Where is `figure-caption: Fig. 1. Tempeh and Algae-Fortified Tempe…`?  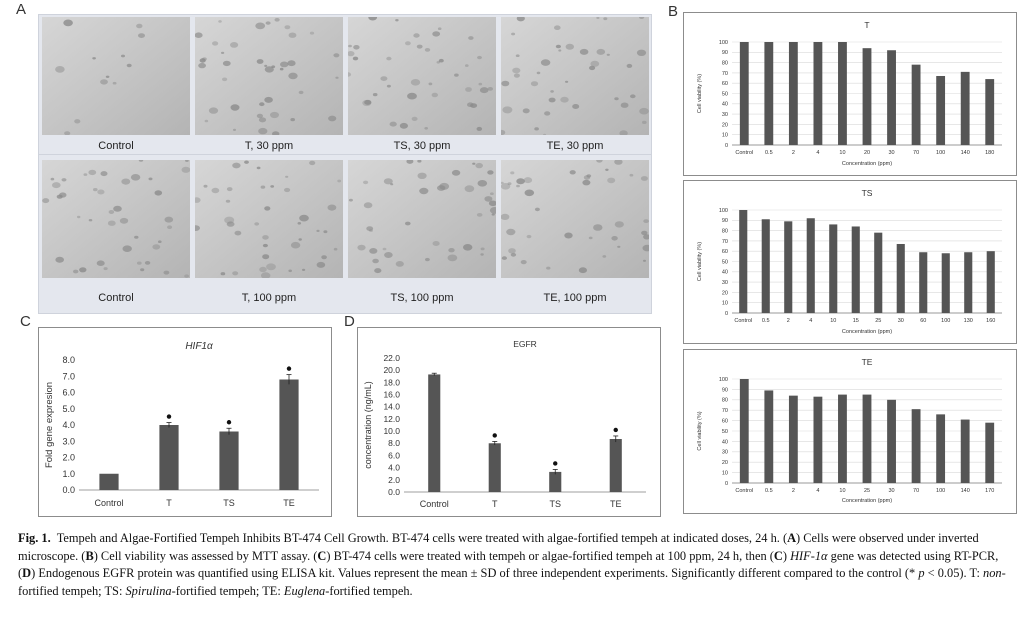
figure-caption: Fig. 1. Tempeh and Algae-Fortified Tempe… is located at coordinates (513, 565).